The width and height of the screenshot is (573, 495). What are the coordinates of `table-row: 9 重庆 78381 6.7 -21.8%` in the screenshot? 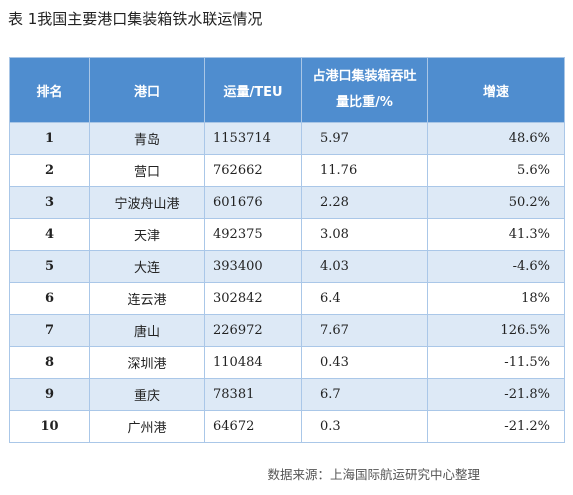 It's located at (287, 394).